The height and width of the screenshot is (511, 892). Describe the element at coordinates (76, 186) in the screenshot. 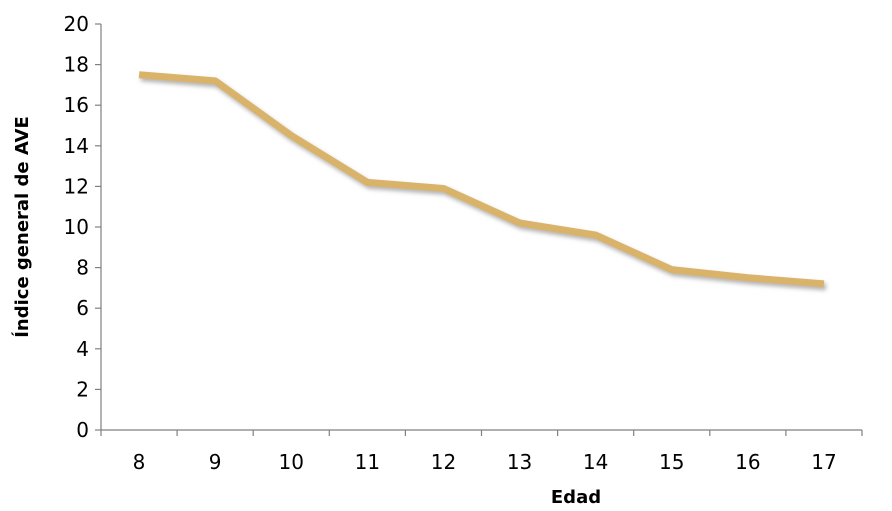

I see `y-tick-label: 12` at that location.